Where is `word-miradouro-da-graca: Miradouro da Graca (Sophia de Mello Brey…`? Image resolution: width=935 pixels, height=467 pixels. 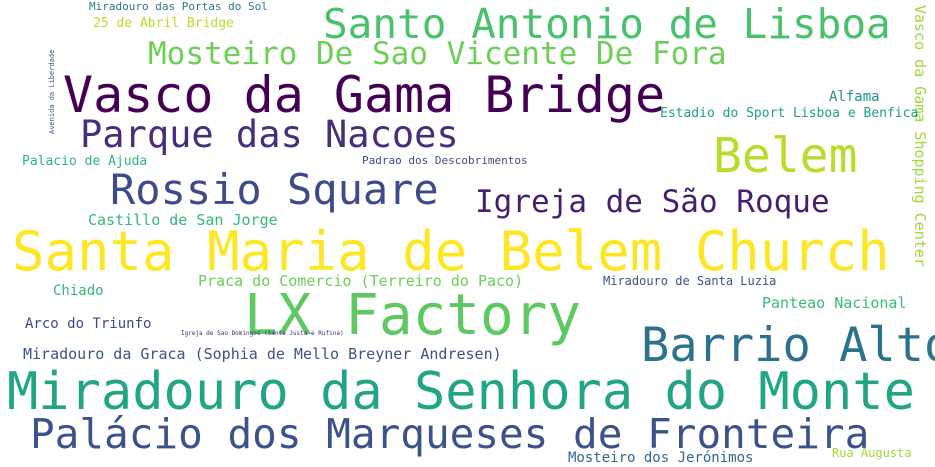
word-miradouro-da-graca: Miradouro da Graca (Sophia de Mello Brey… is located at coordinates (262, 354).